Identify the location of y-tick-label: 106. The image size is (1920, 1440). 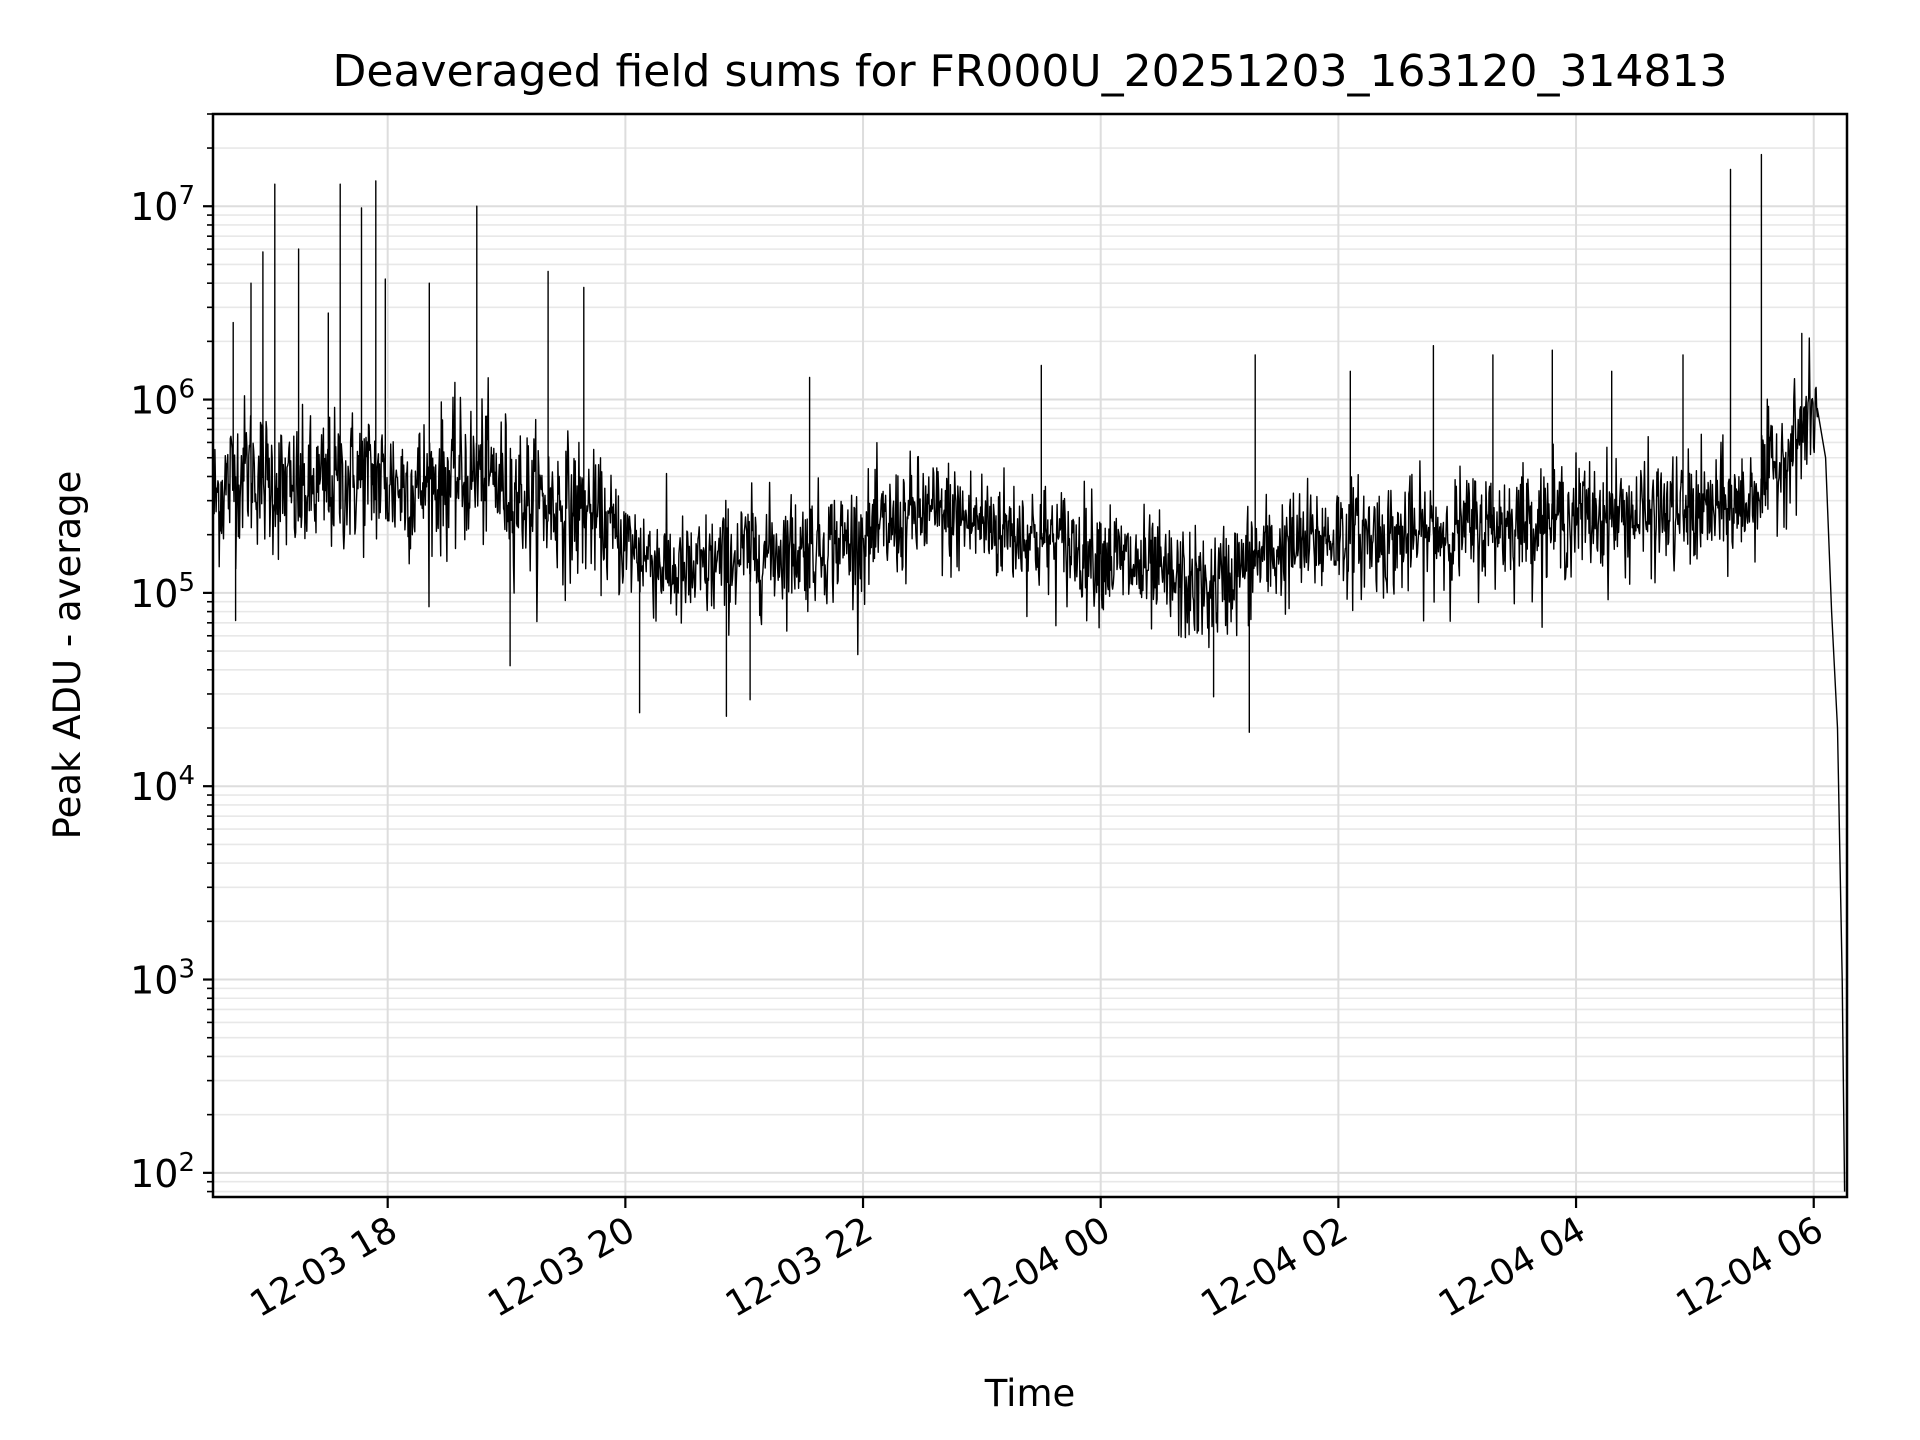
(162, 399).